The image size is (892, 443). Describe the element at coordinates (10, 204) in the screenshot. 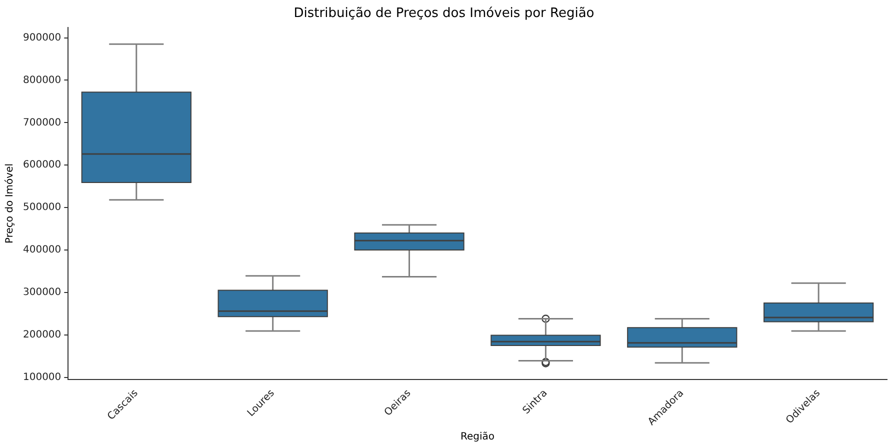

I see `y-axis-title: Preço do Imóvel` at that location.